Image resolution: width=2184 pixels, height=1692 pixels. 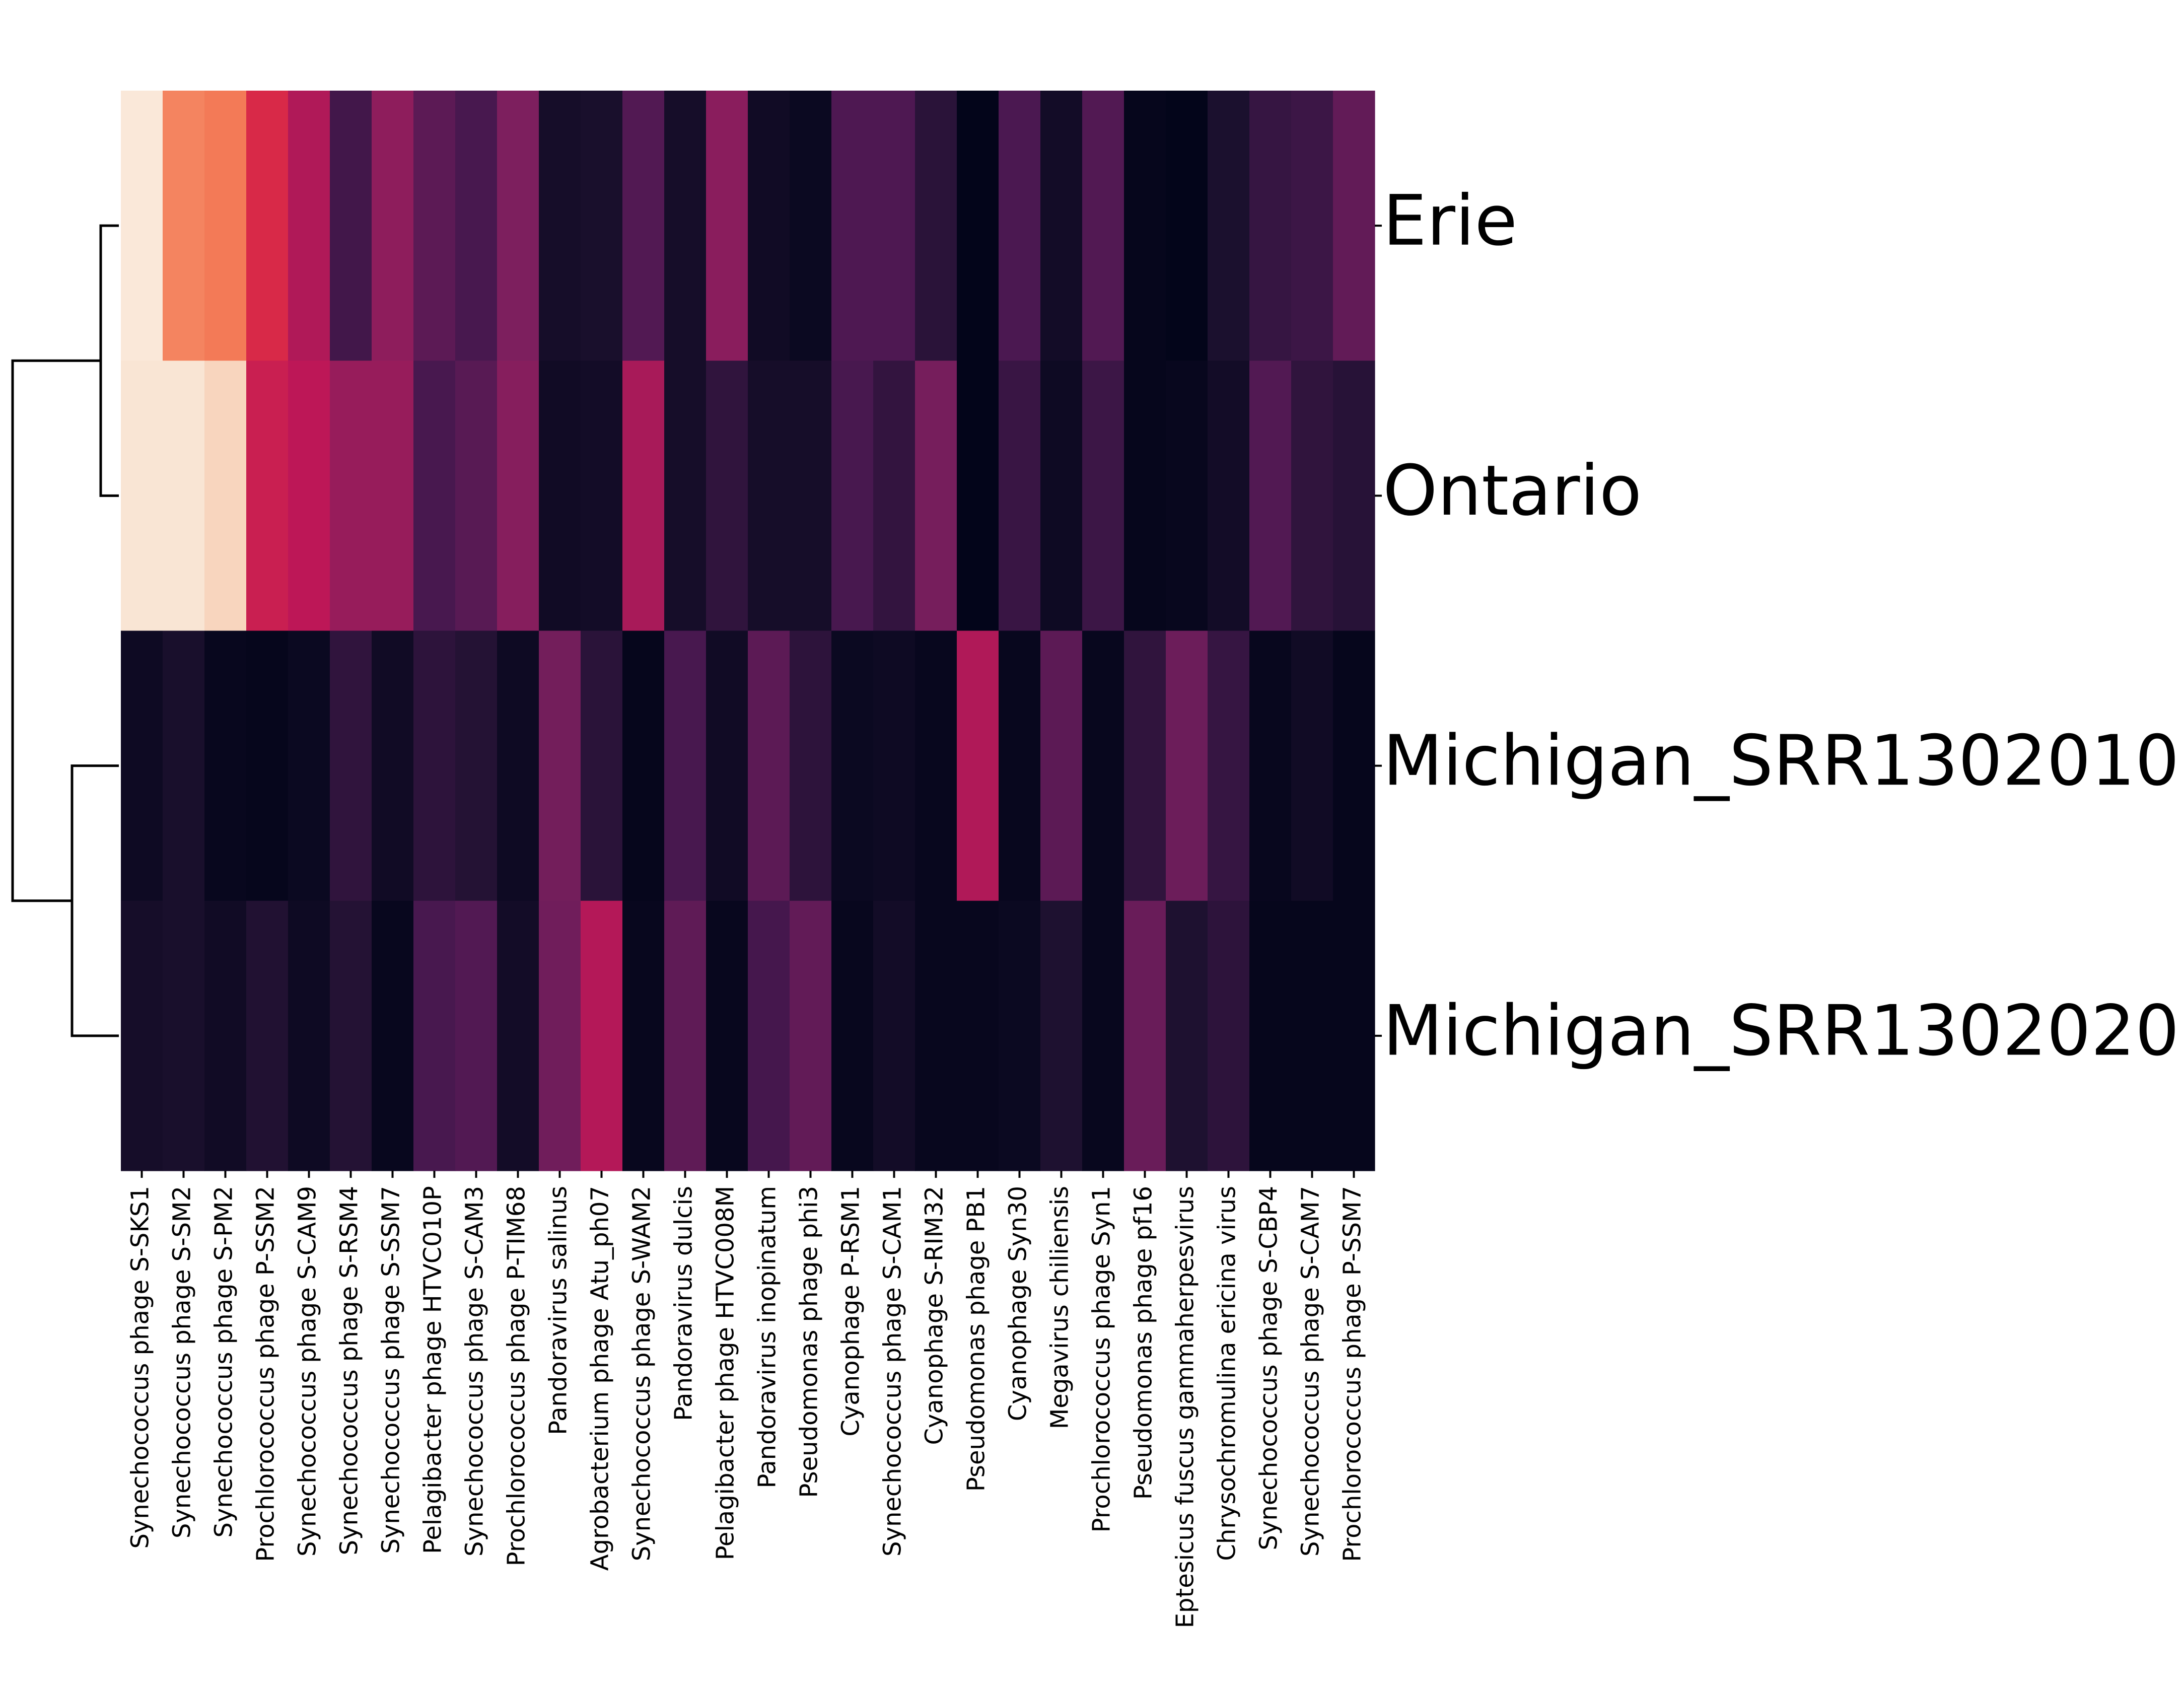 What do you see at coordinates (726, 1373) in the screenshot?
I see `column-label: Pelagibacter phage HTVC008M` at bounding box center [726, 1373].